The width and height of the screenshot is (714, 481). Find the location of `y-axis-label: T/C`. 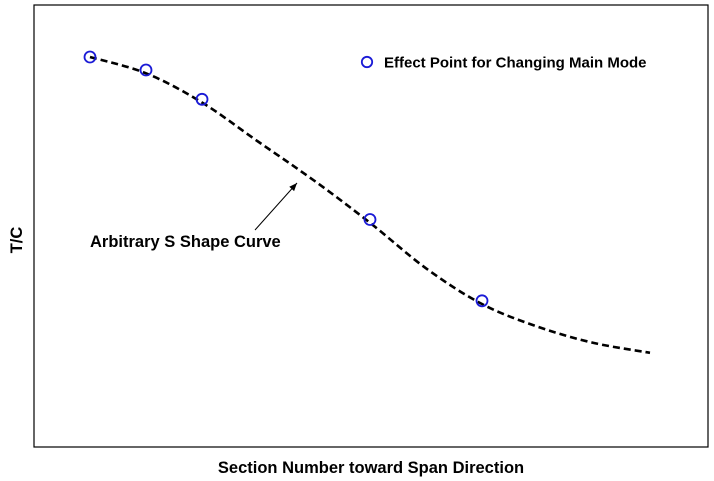

y-axis-label: T/C is located at coordinates (17, 240).